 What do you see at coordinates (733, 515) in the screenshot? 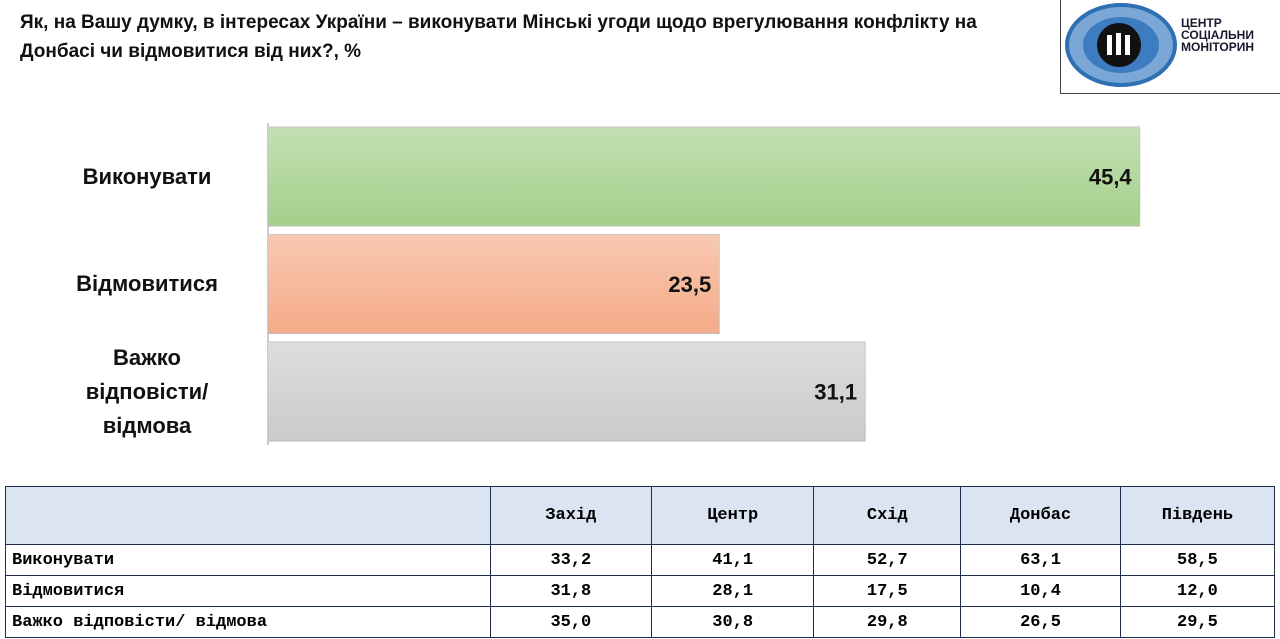
I see `header-cell: Центр` at bounding box center [733, 515].